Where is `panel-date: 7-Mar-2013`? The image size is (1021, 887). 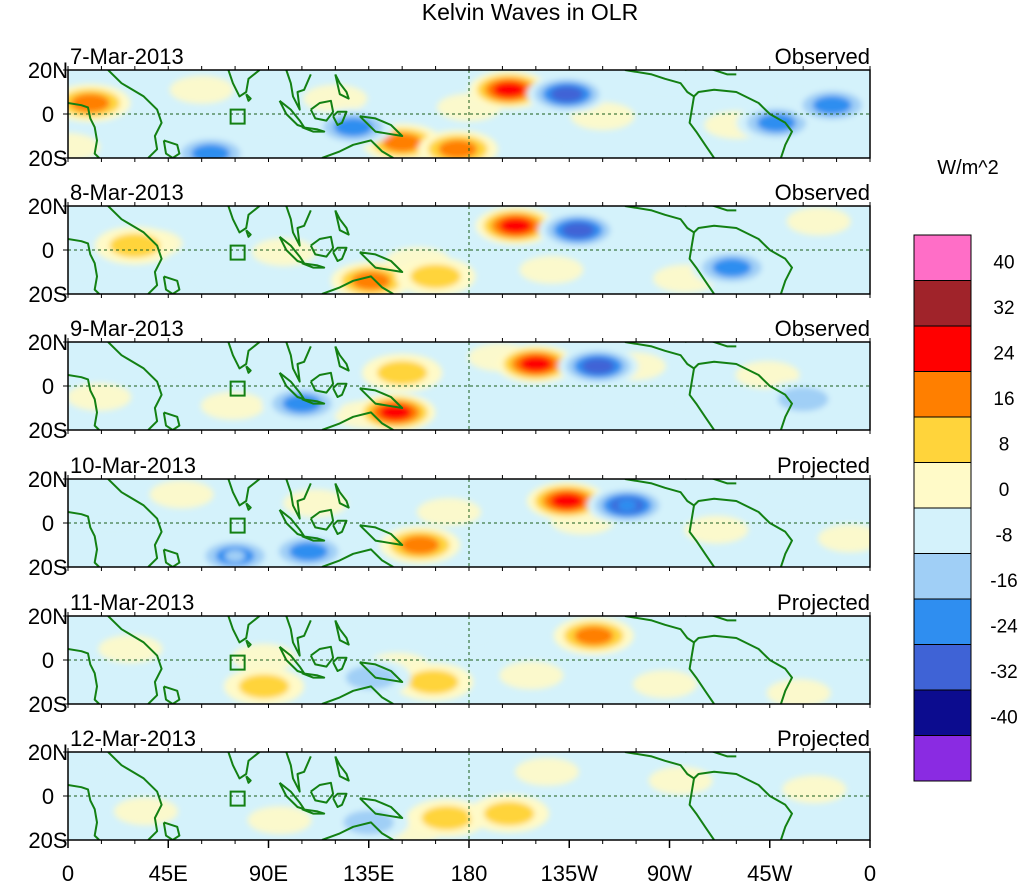 panel-date: 7-Mar-2013 is located at coordinates (127, 56).